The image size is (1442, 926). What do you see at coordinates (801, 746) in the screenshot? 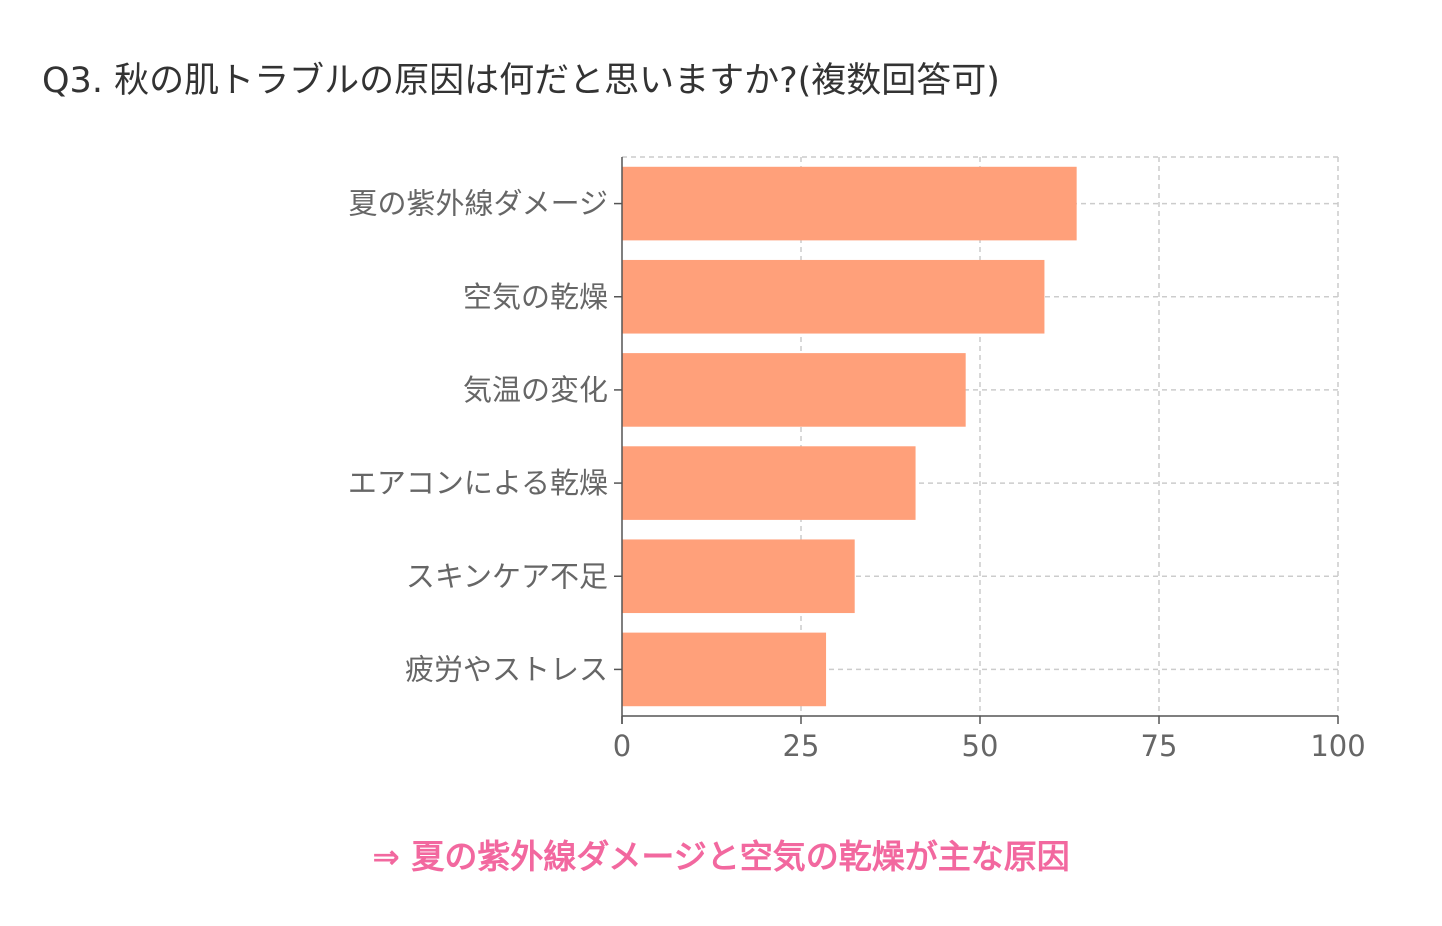
I see `x-tick-label: 25` at bounding box center [801, 746].